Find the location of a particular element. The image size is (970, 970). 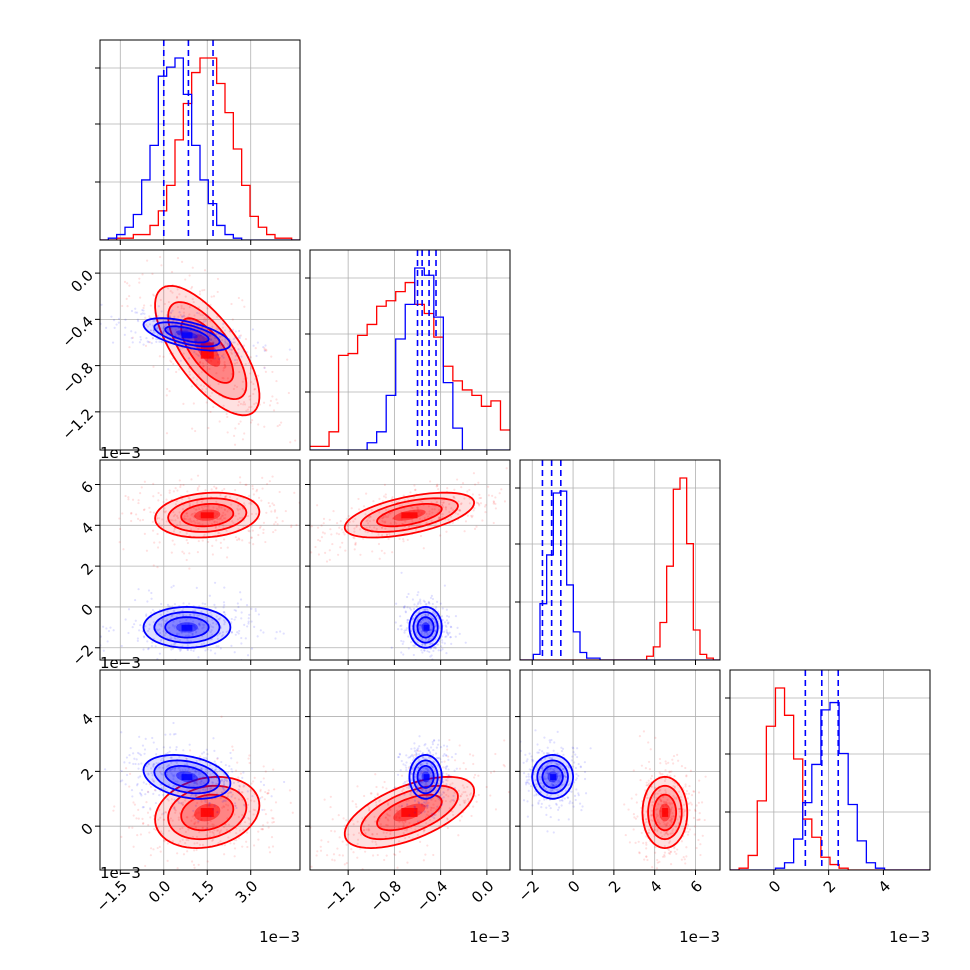

x-tick-label: 6 is located at coordinates (696, 886).